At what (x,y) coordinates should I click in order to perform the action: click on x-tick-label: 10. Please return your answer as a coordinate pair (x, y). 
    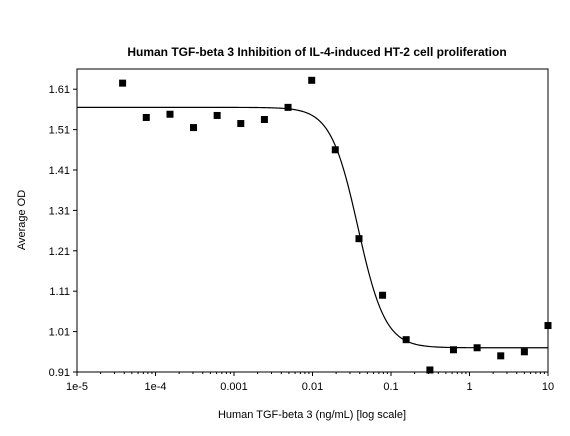
    Looking at the image, I should click on (548, 387).